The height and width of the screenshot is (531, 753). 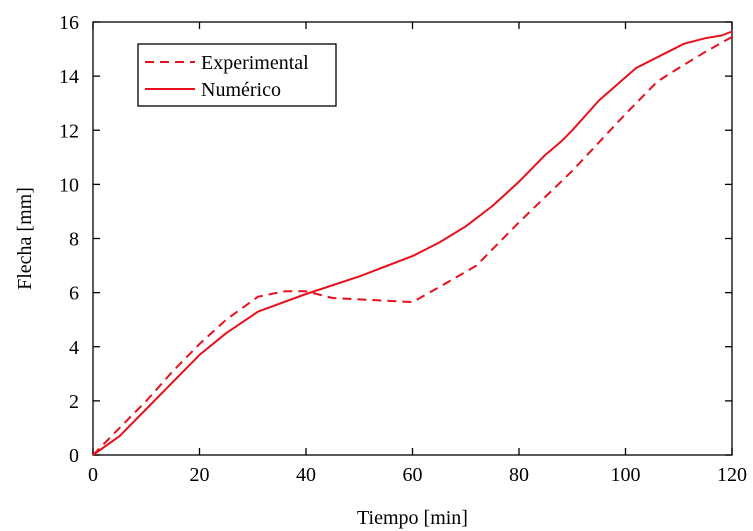 I want to click on x-tick-label: 60, so click(x=413, y=475).